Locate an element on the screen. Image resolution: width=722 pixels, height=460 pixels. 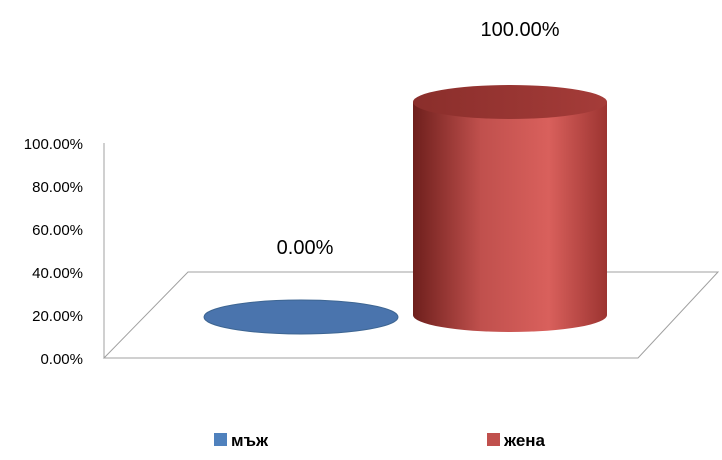
legend-swatch-жена is located at coordinates (493, 439).